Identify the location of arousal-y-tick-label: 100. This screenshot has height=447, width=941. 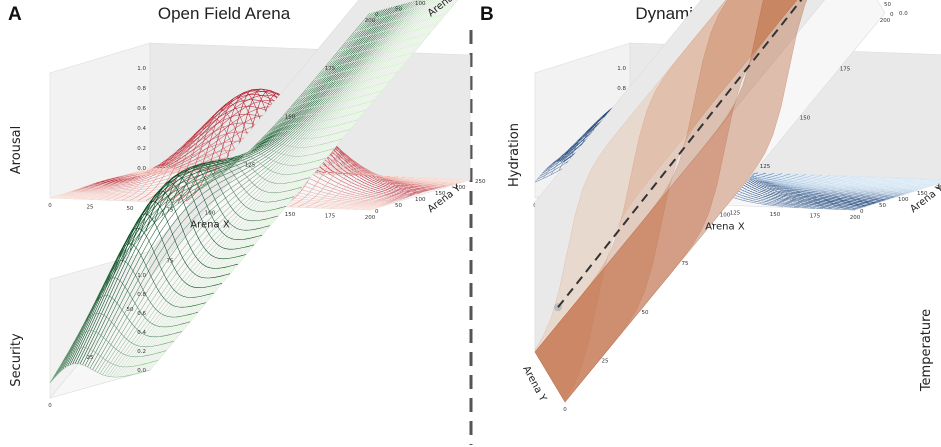
(420, 200).